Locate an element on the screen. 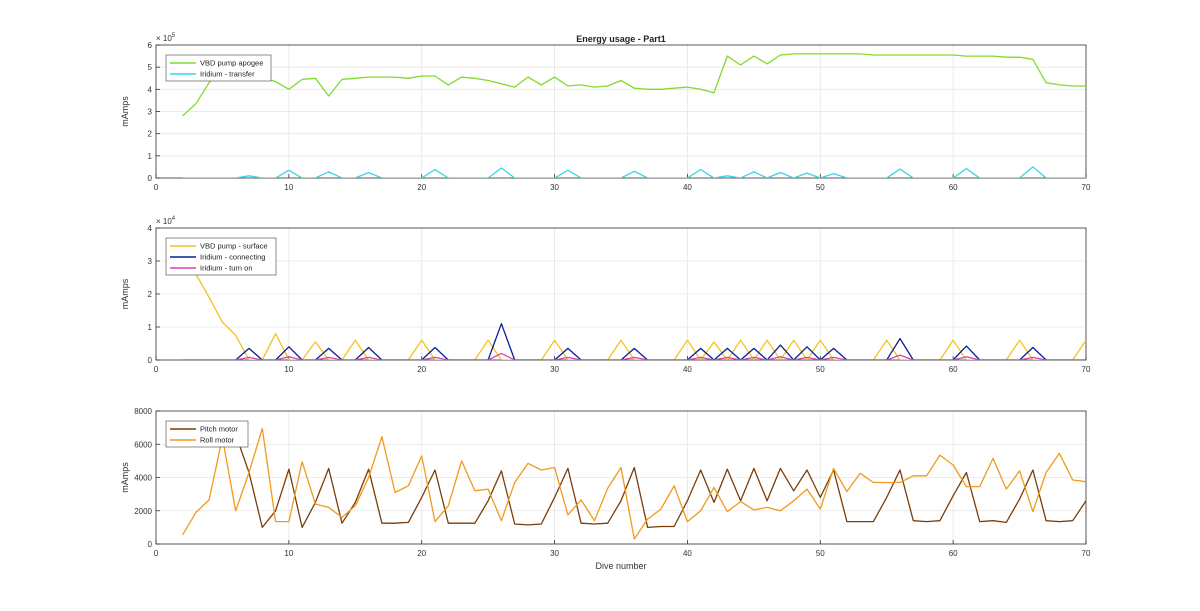 This screenshot has height=611, width=1200. y-tick-label: 4000 is located at coordinates (143, 478).